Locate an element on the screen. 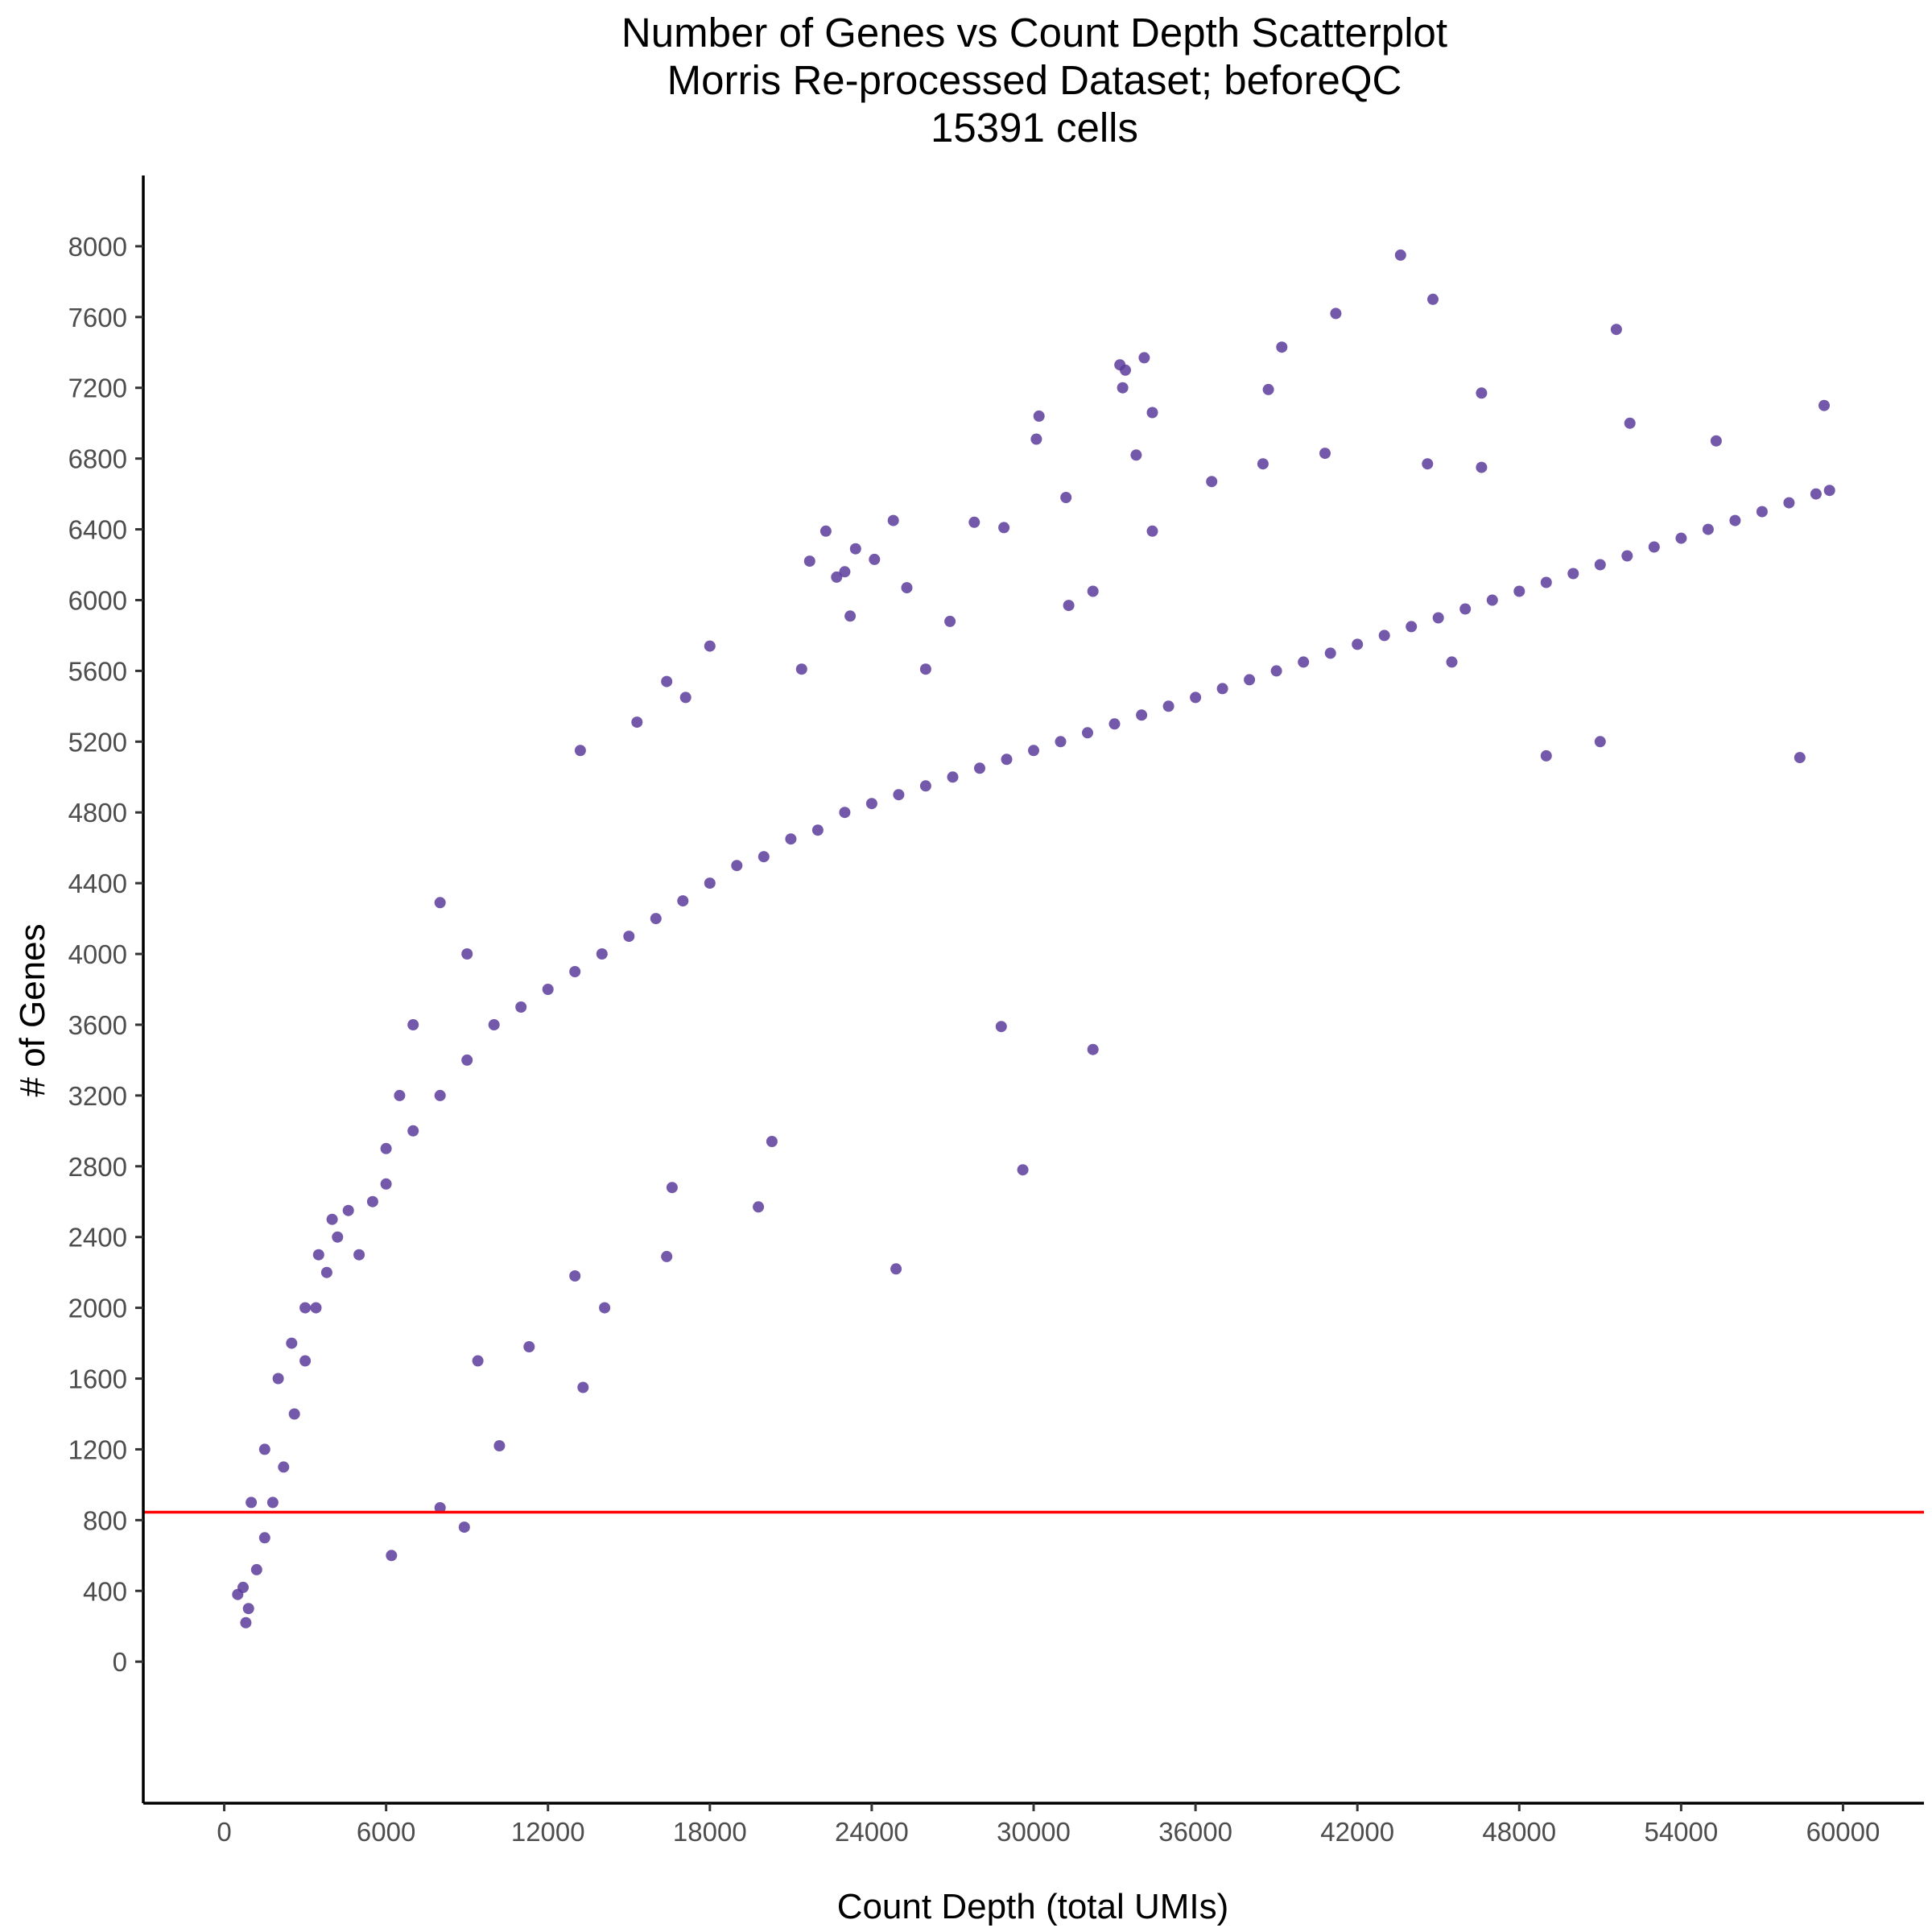 The height and width of the screenshot is (1932, 1932). y-tick-label: 1200 is located at coordinates (97, 1449).